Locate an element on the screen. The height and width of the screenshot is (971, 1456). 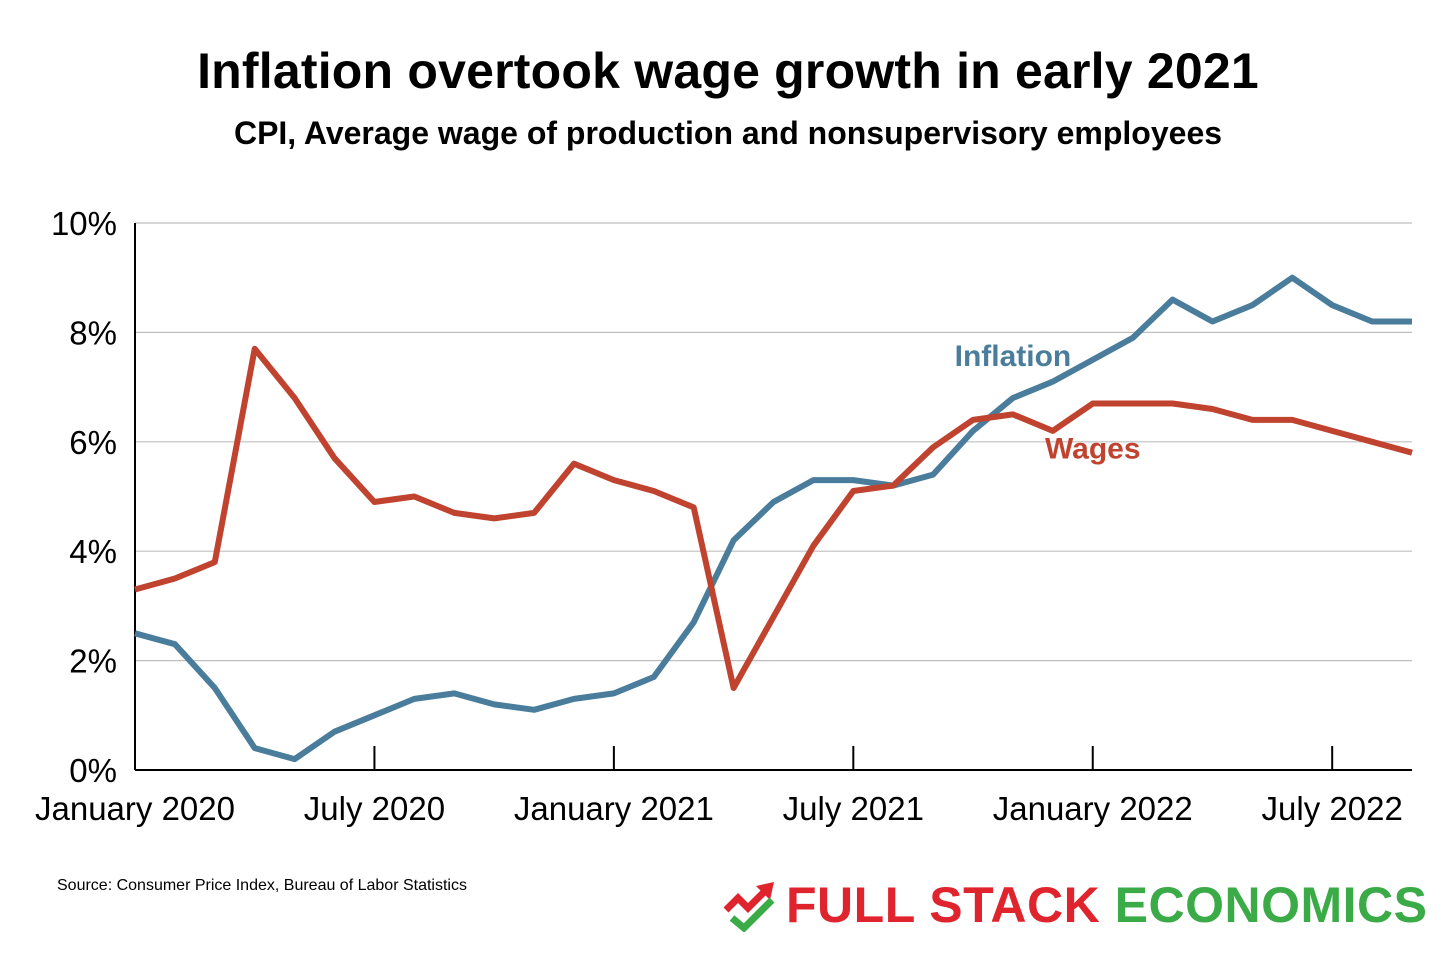
x-tick-label: July 2021 is located at coordinates (853, 808).